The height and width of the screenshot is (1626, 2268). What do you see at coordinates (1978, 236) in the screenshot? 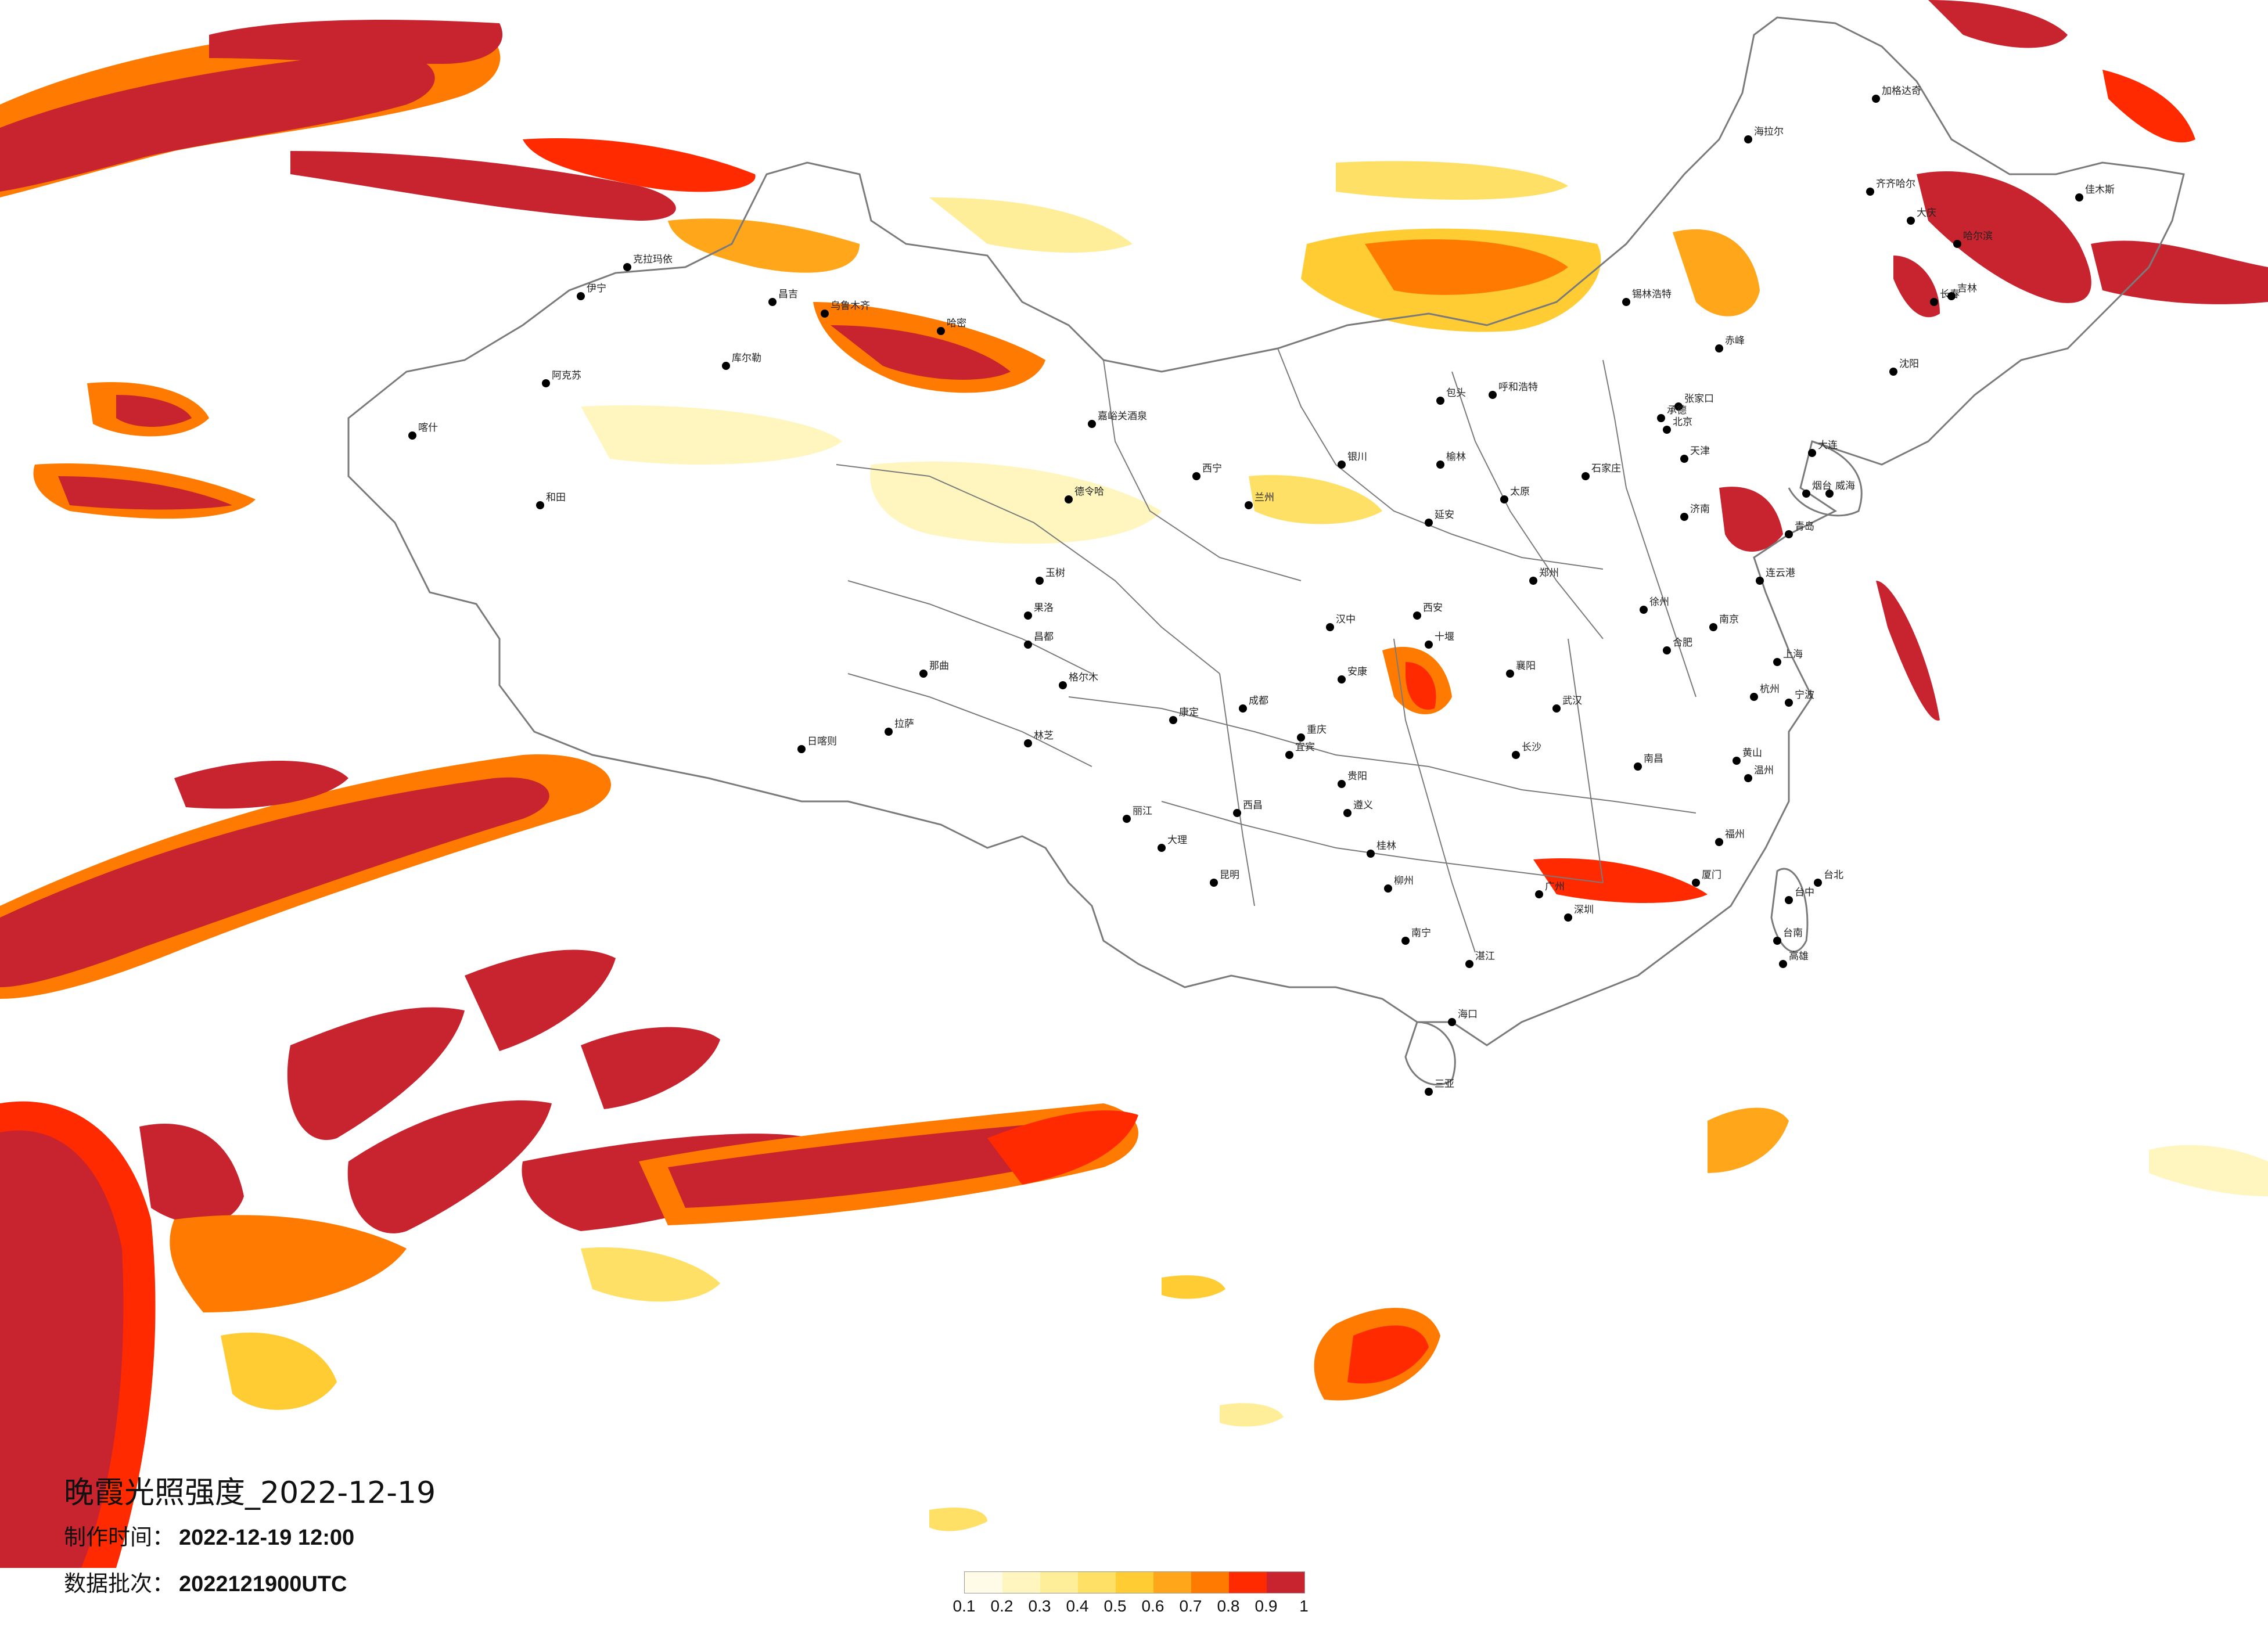
I see `city-label: 哈尔滨` at bounding box center [1978, 236].